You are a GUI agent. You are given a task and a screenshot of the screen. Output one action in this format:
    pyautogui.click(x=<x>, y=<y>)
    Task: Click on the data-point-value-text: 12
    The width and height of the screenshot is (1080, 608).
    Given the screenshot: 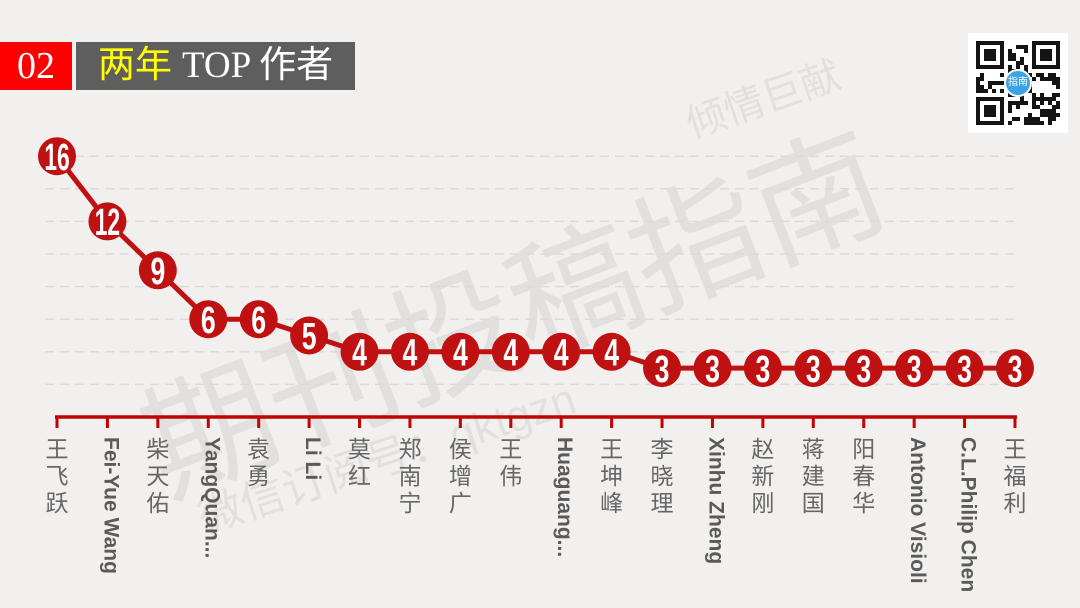 What is the action you would take?
    pyautogui.click(x=107, y=222)
    